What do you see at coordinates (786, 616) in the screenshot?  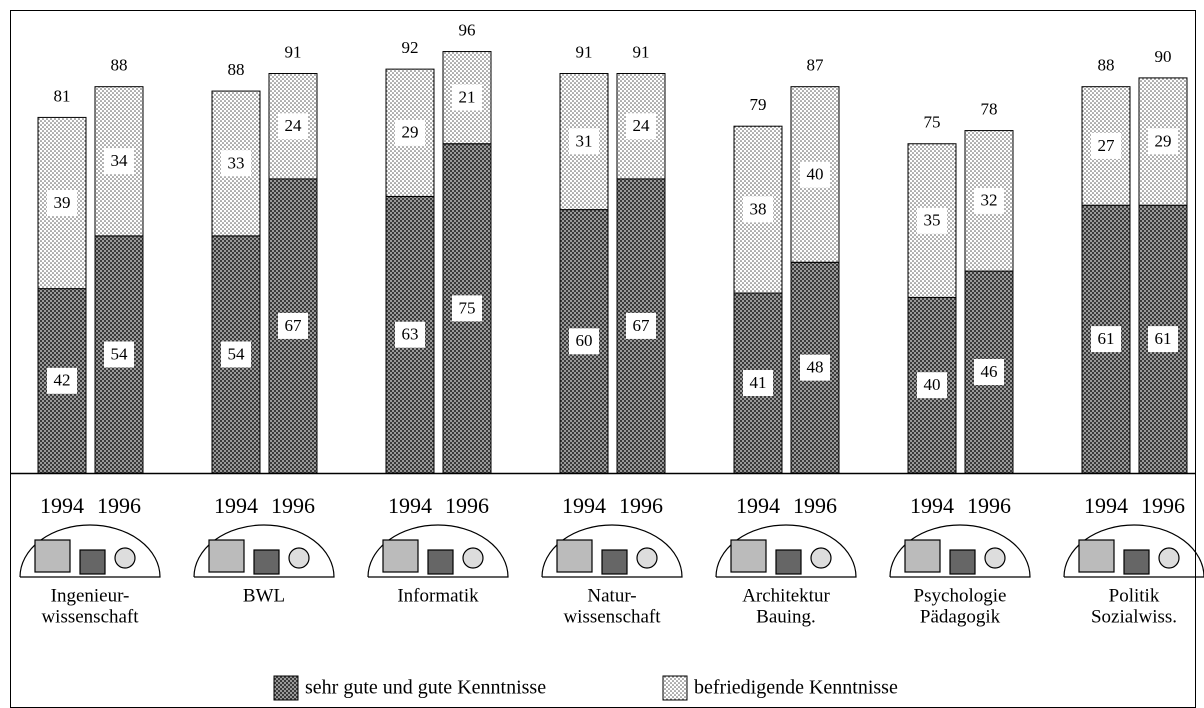 I see `group-label: Bauing.` at bounding box center [786, 616].